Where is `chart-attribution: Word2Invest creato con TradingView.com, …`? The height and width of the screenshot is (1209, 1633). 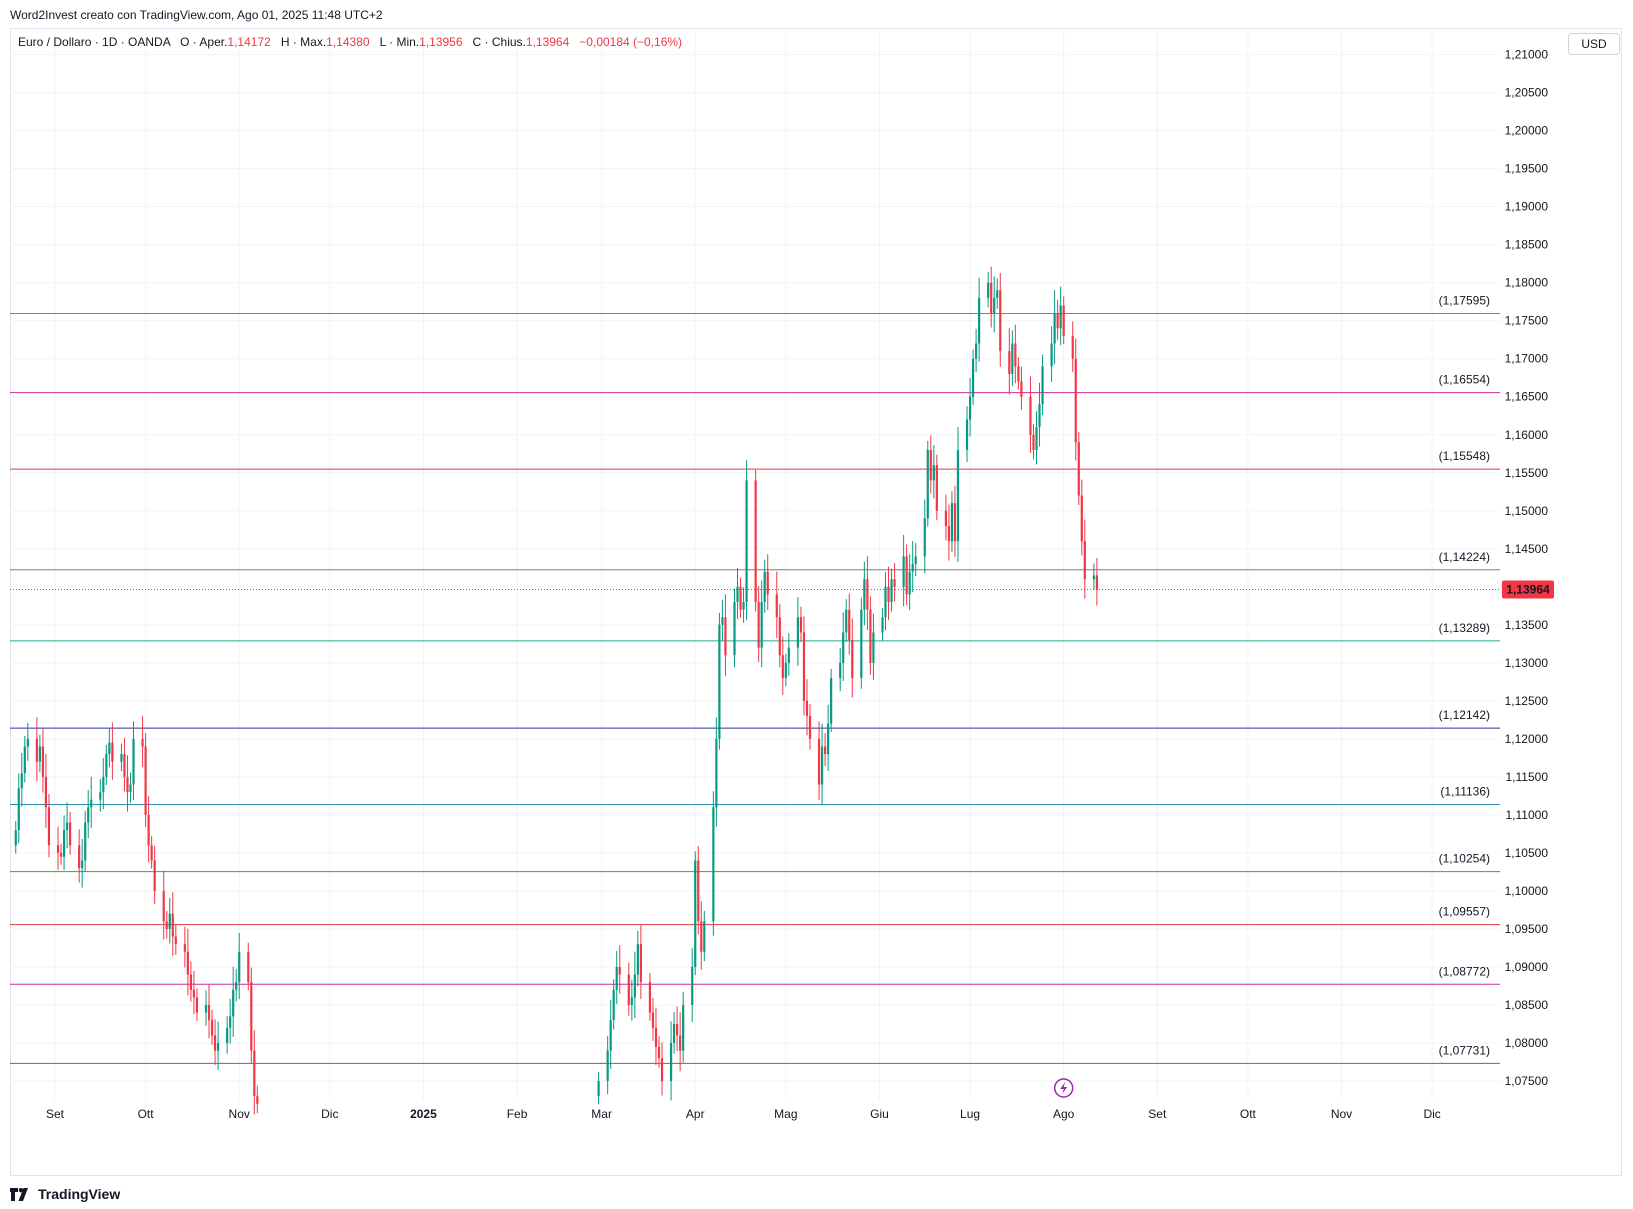
chart-attribution: Word2Invest creato con TradingView.com, … is located at coordinates (196, 15).